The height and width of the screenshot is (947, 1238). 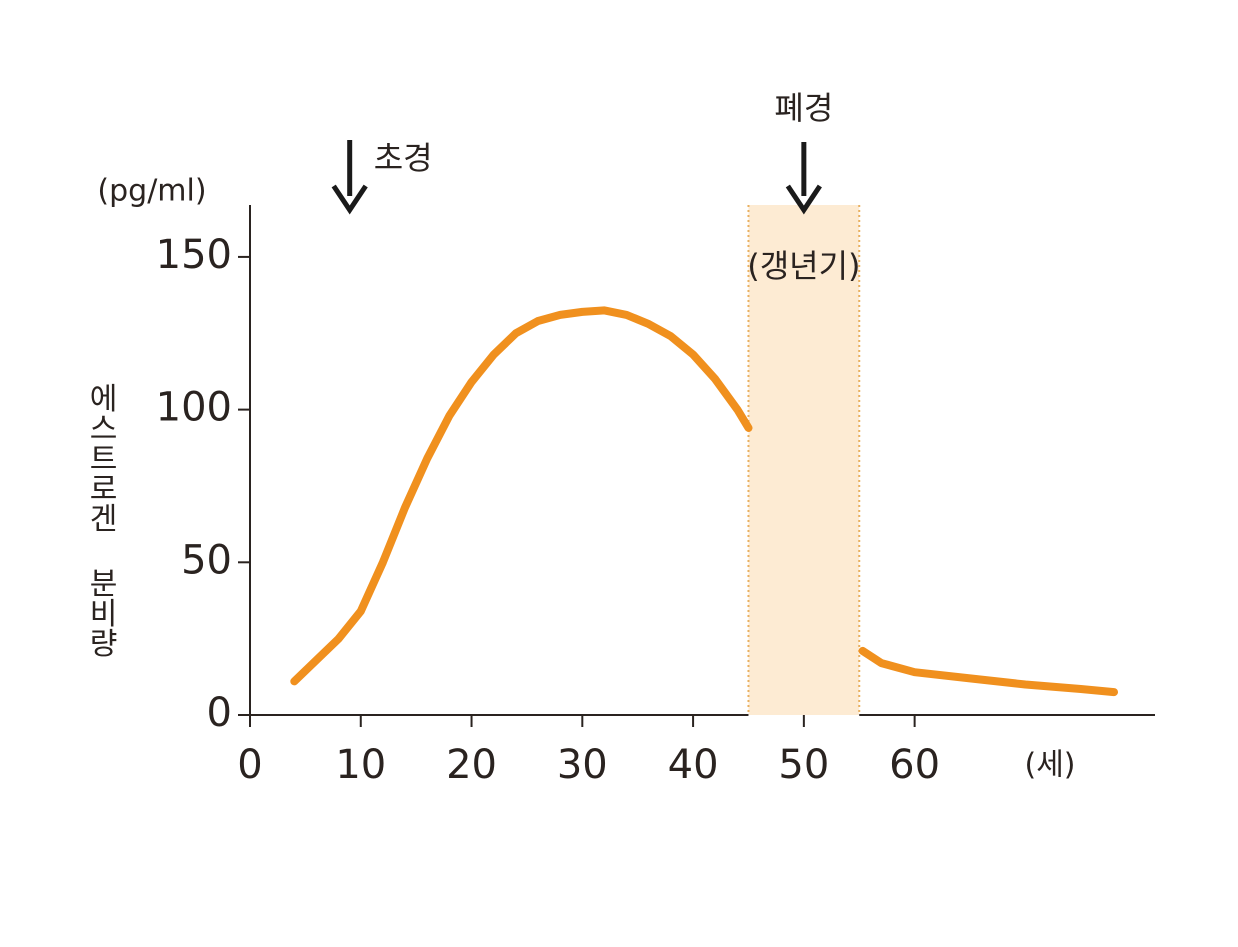 I want to click on y-unit: (pg/ml), so click(x=151, y=191).